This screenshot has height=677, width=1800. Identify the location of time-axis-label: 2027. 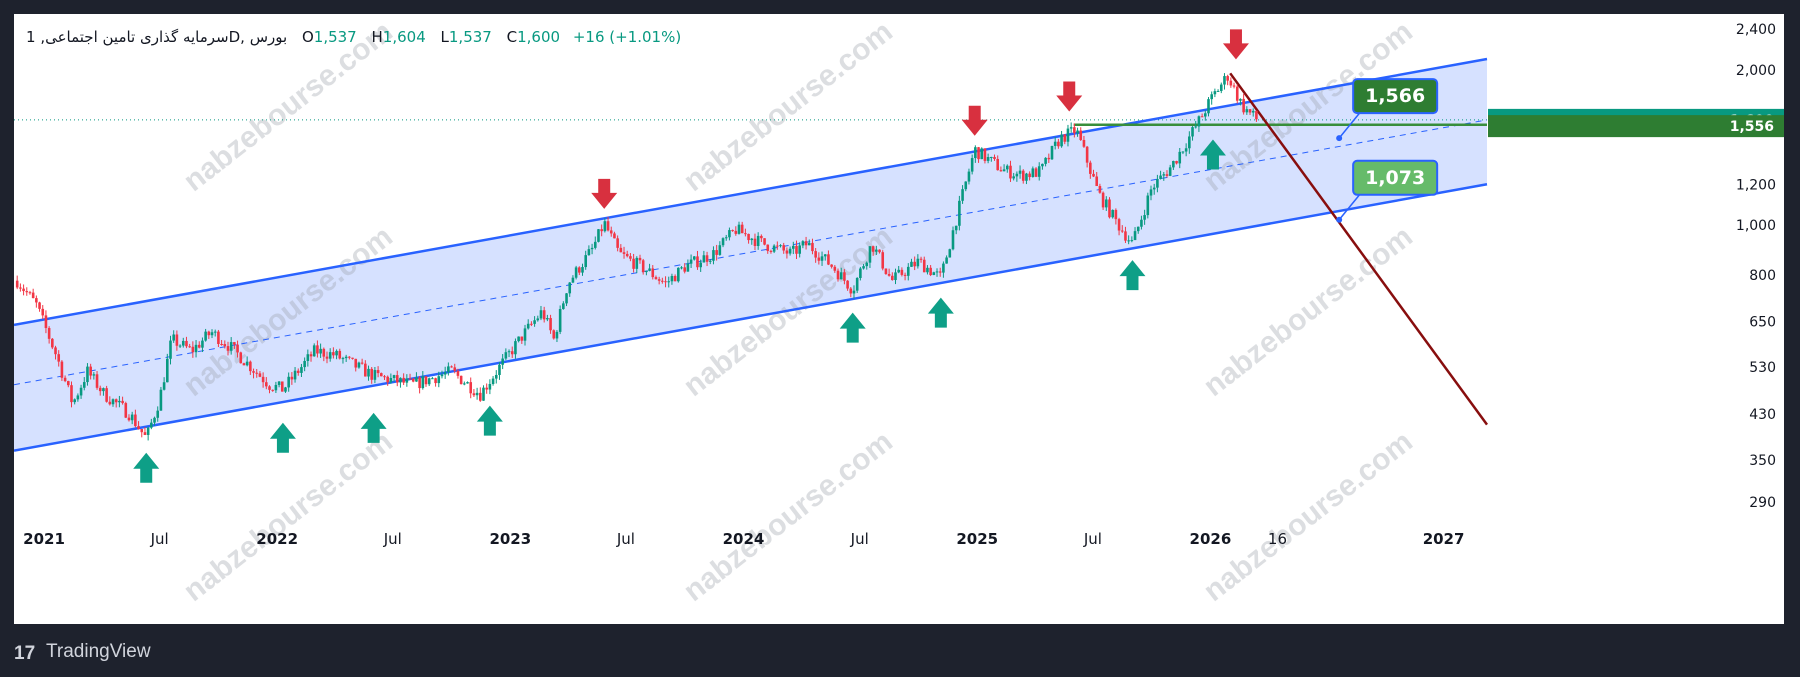
(1444, 539).